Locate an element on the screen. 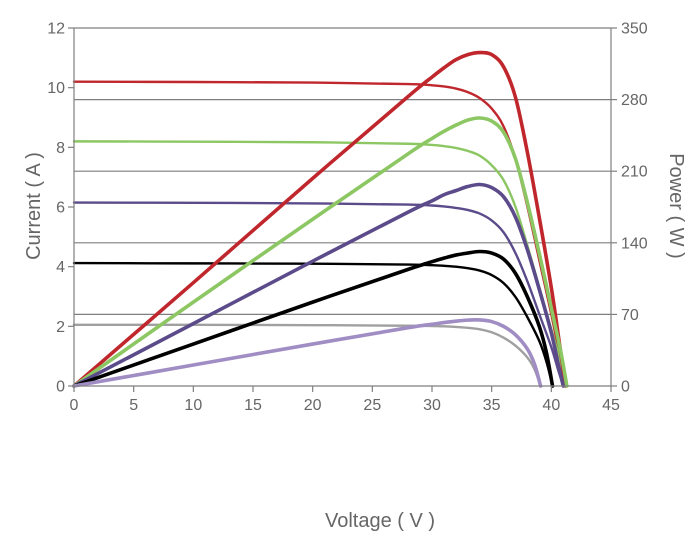  y-tick-label: 2 is located at coordinates (60, 327).